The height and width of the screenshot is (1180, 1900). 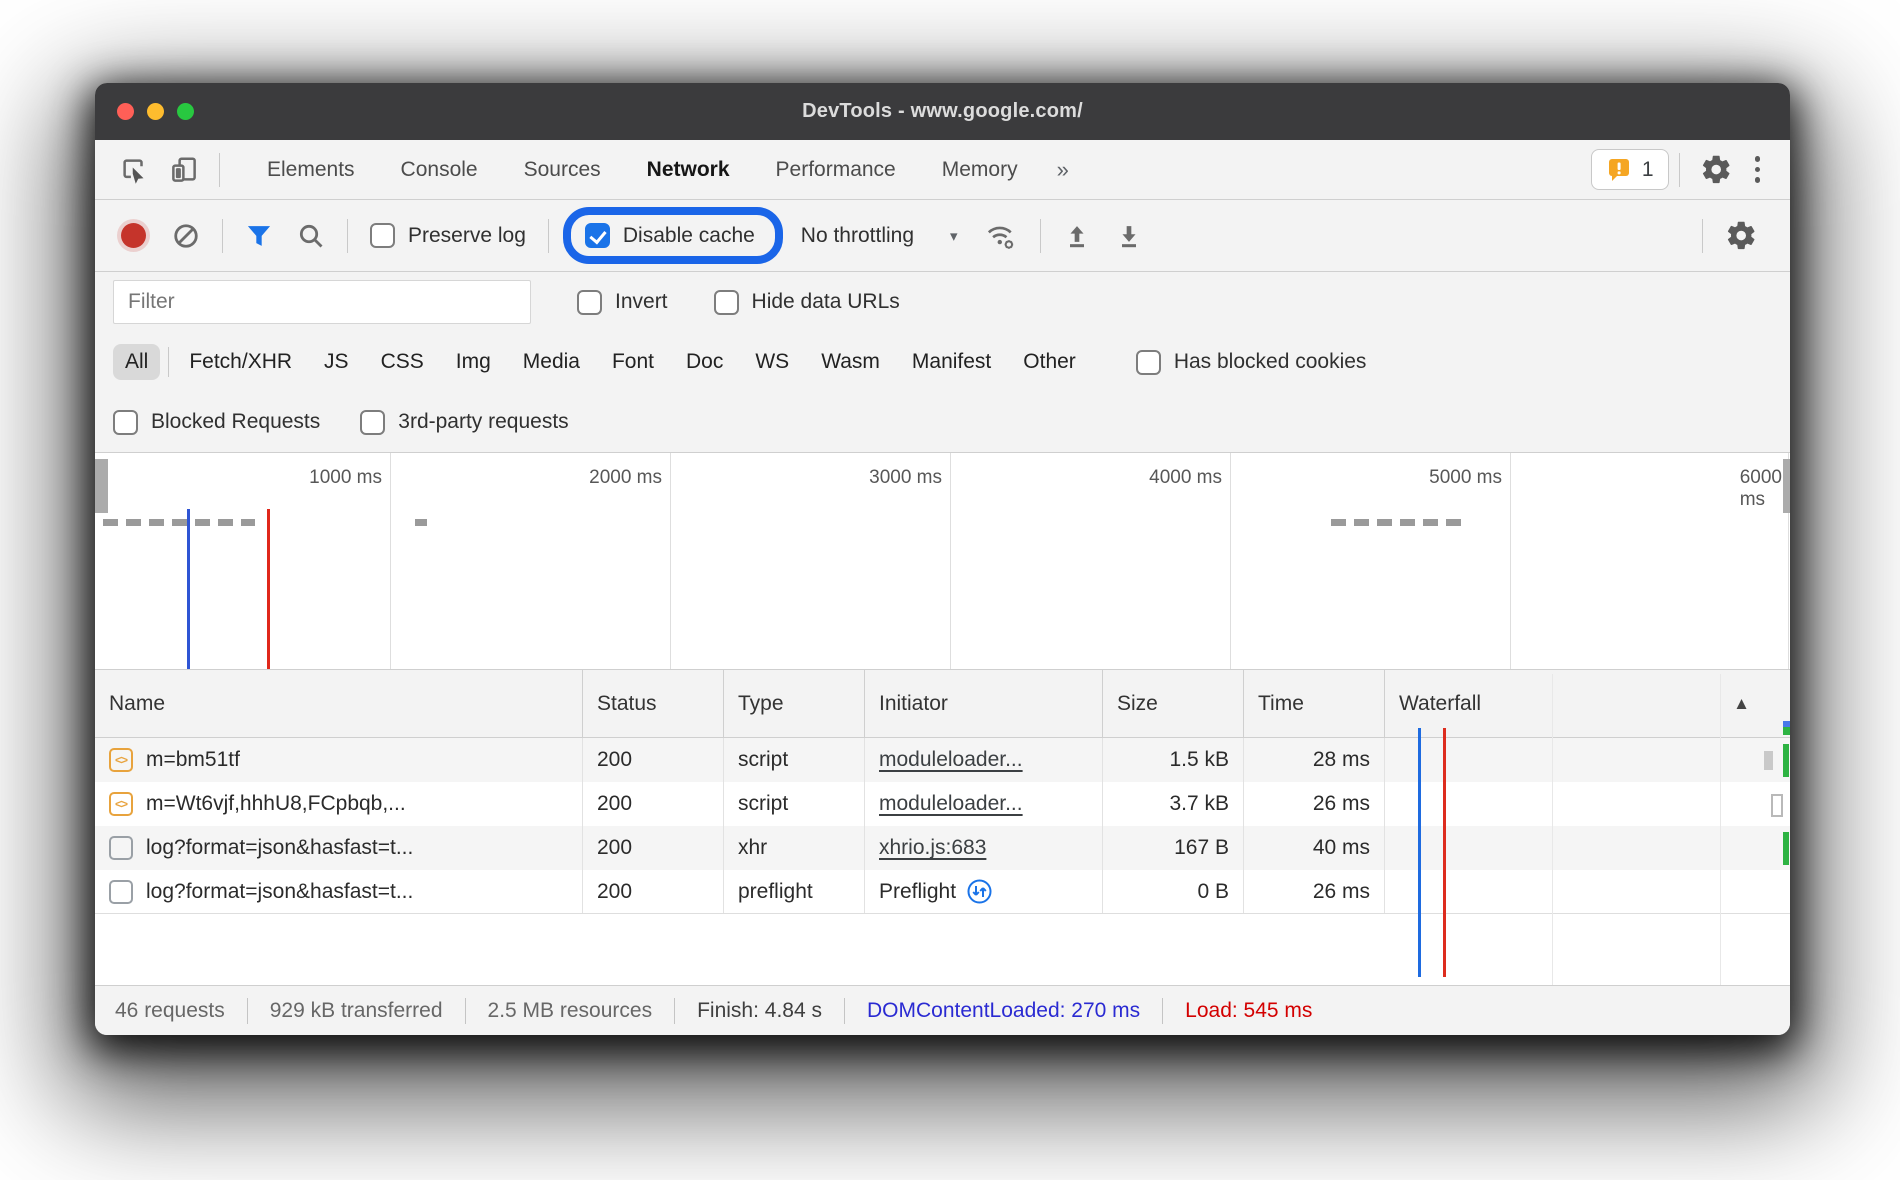 What do you see at coordinates (1574, 703) in the screenshot?
I see `column-header-waterfall: Waterfall ▲` at bounding box center [1574, 703].